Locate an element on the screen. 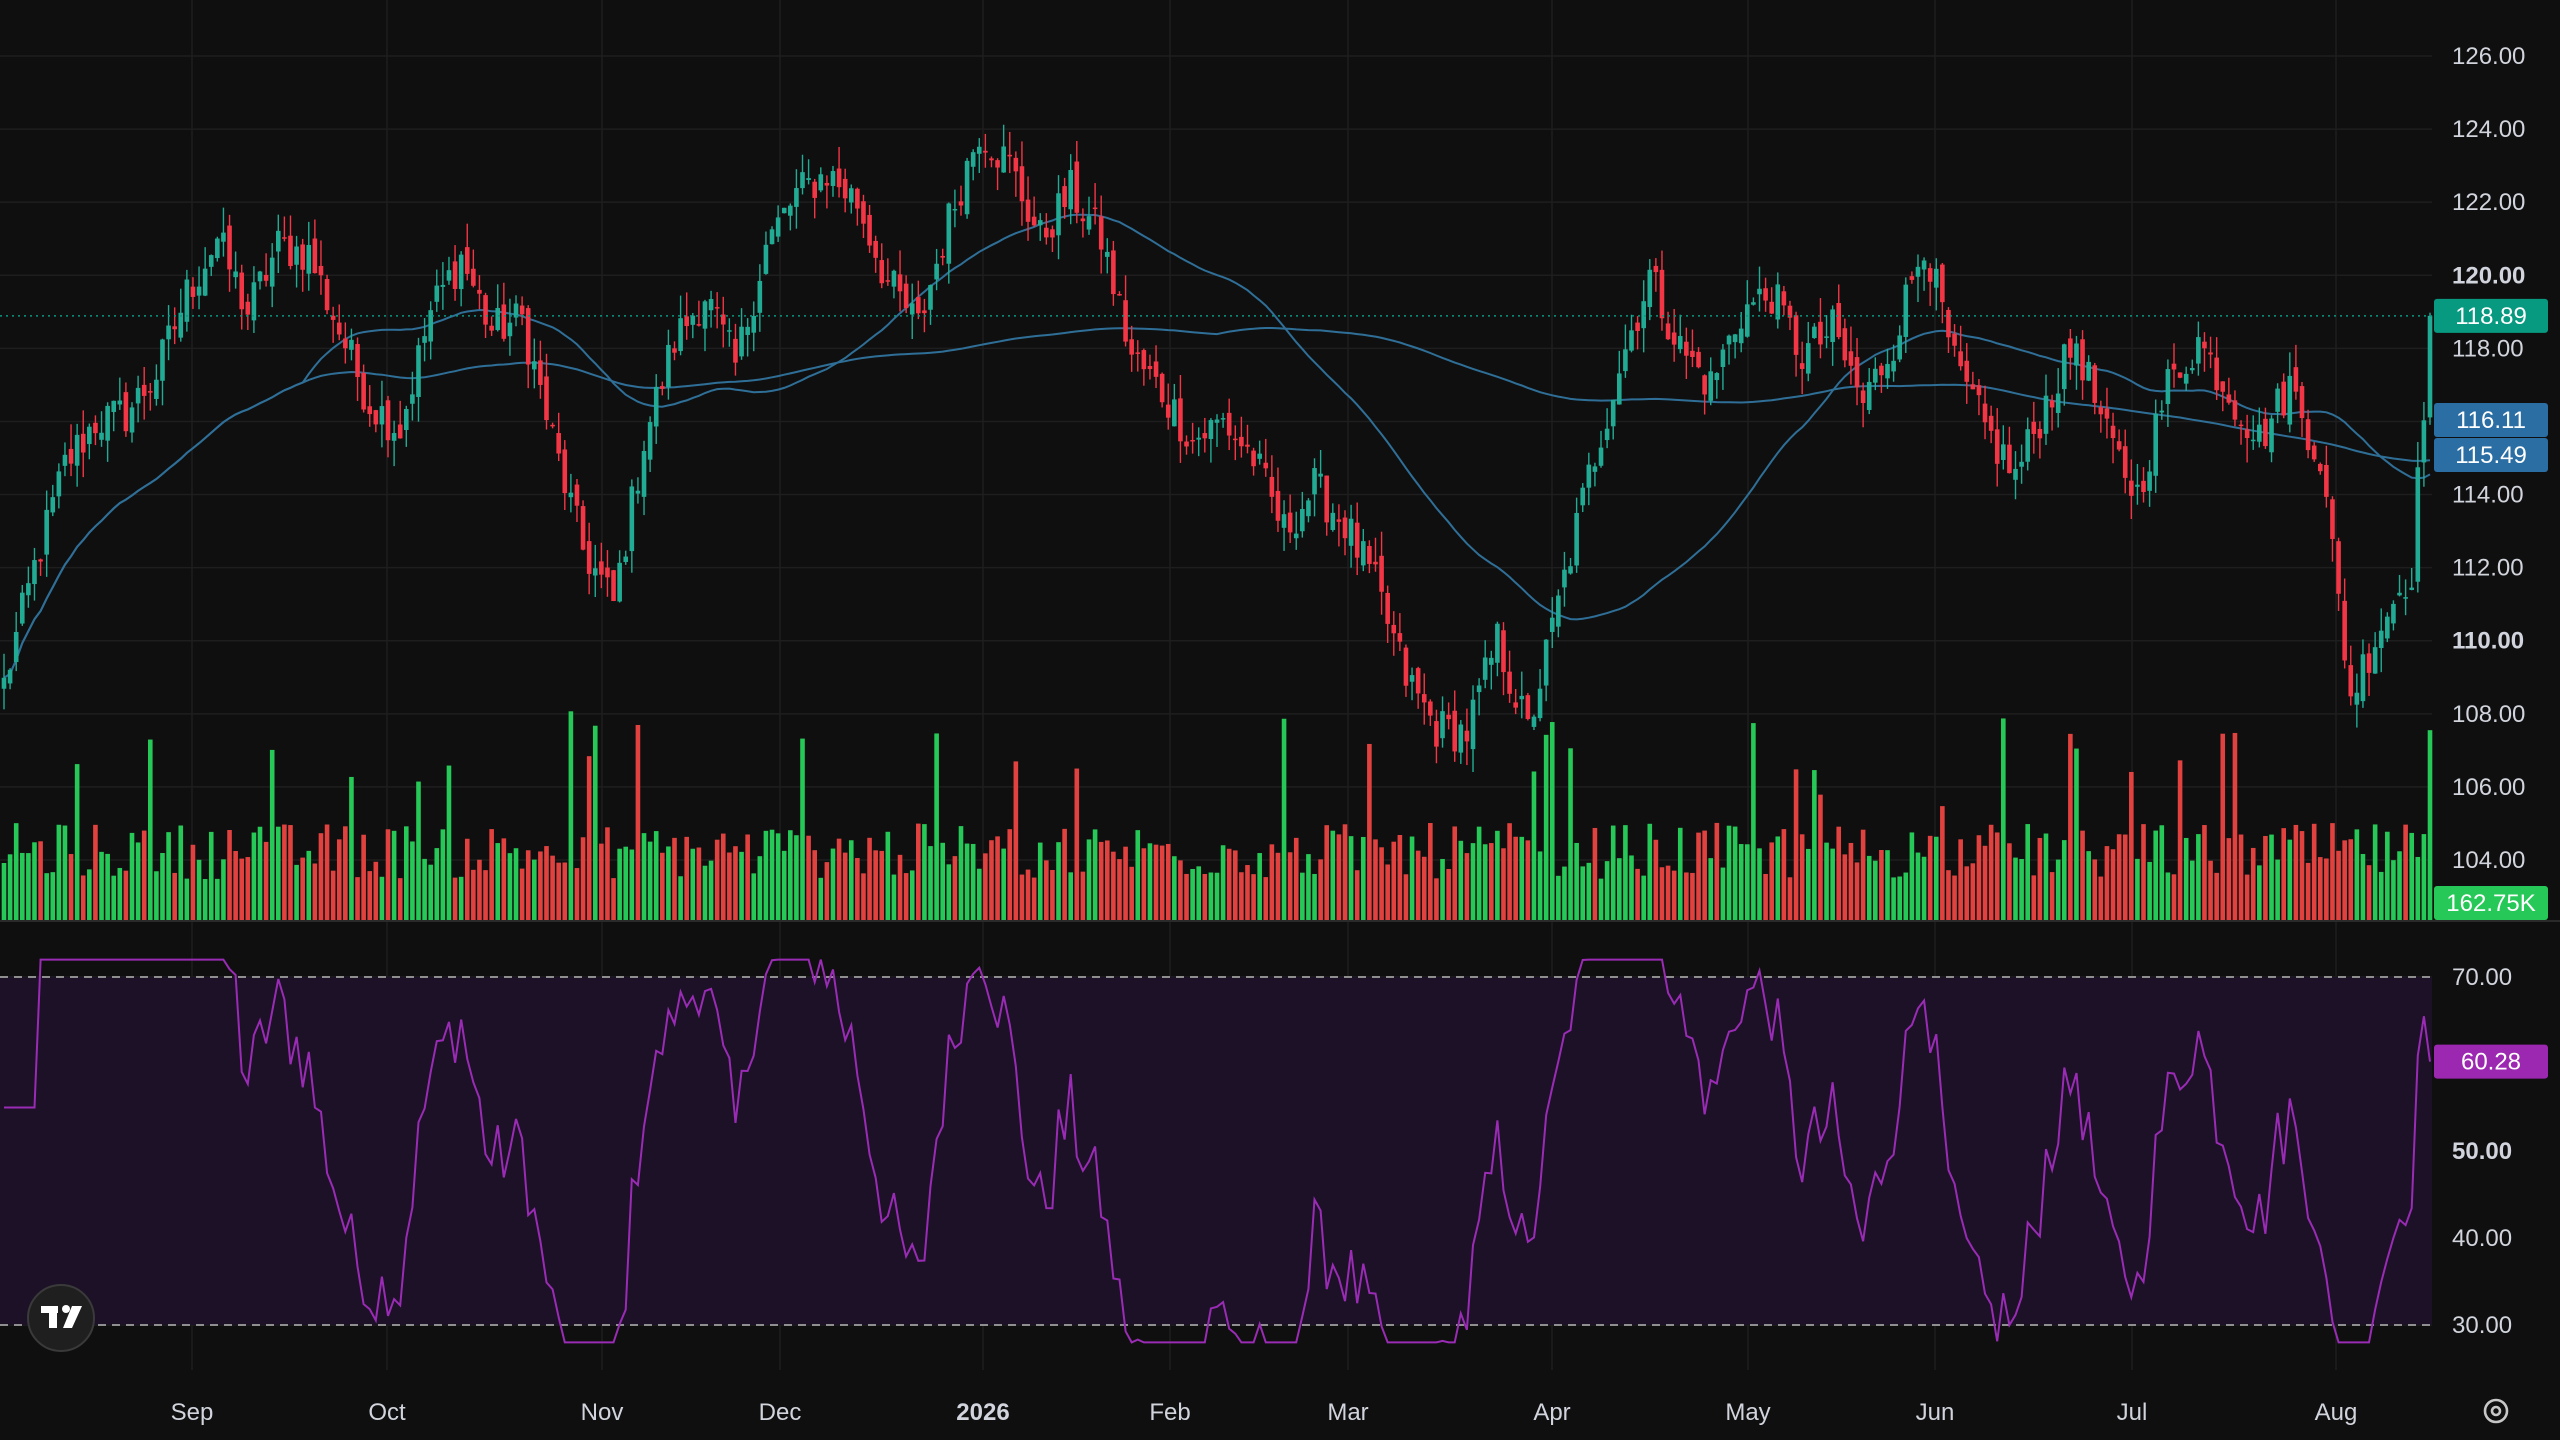  time-axis: Sep Oct Nov Dec 2026 Feb Mar Apr May Jun Jul Aug is located at coordinates (1264, 1412).